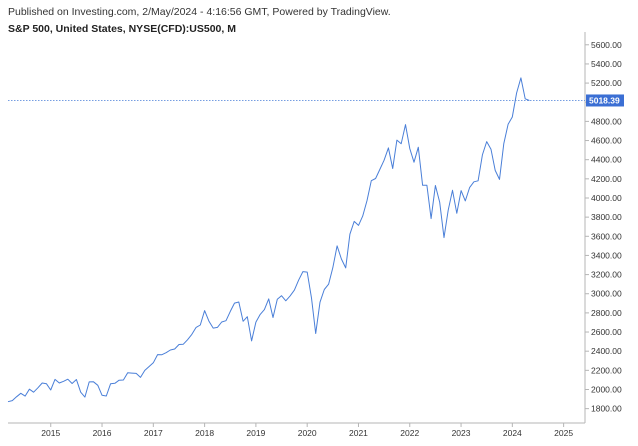 The image size is (638, 446). Describe the element at coordinates (606, 160) in the screenshot. I see `y-tick-label: 4400.00` at that location.